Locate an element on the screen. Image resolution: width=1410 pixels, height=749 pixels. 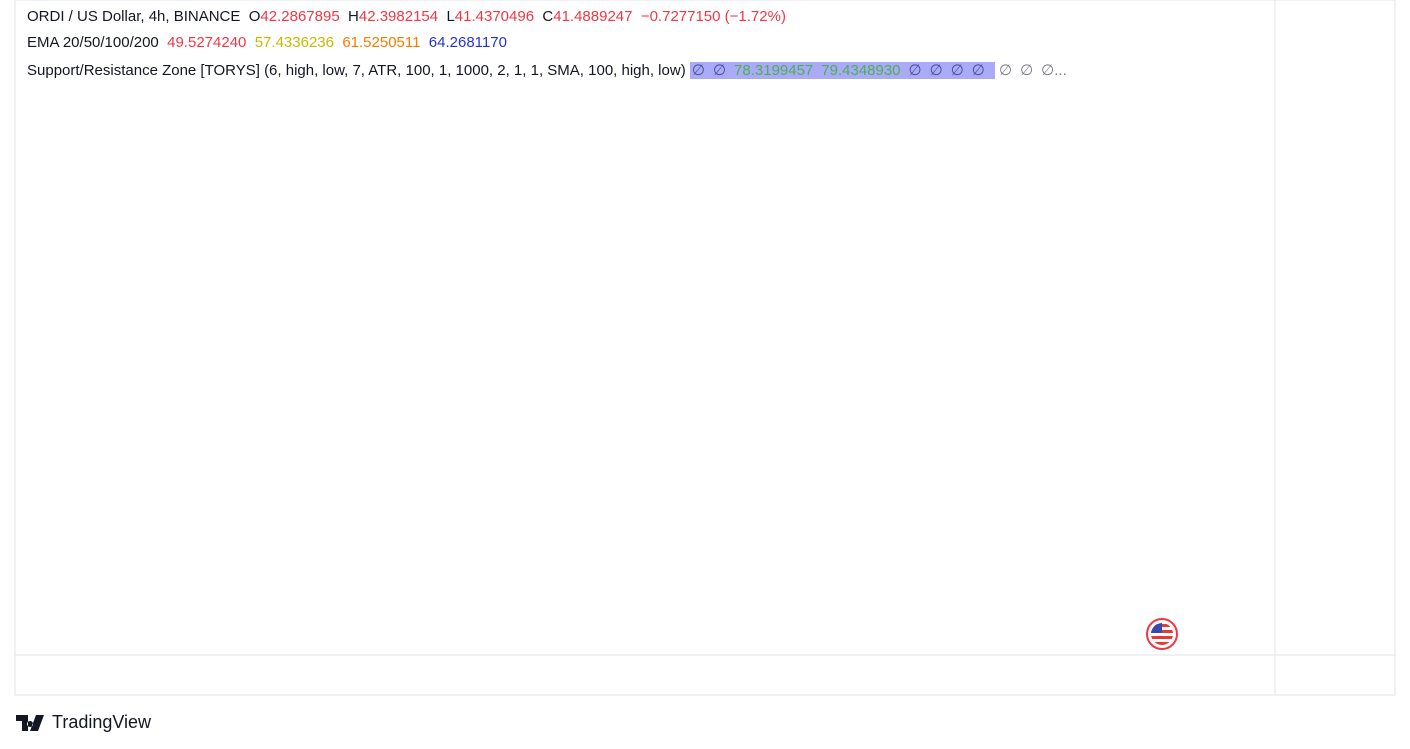
indicator-value: 61.5250511 is located at coordinates (381, 42).